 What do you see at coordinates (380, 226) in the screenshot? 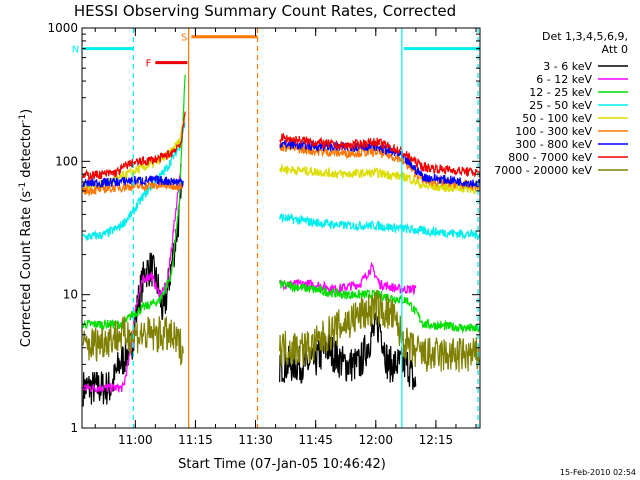
I see `series-line-25-50-part2` at bounding box center [380, 226].